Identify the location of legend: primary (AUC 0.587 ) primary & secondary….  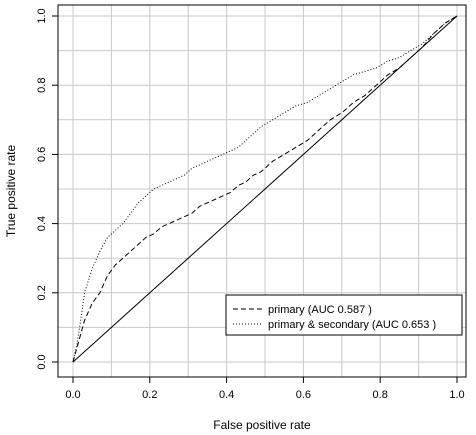
(344, 315).